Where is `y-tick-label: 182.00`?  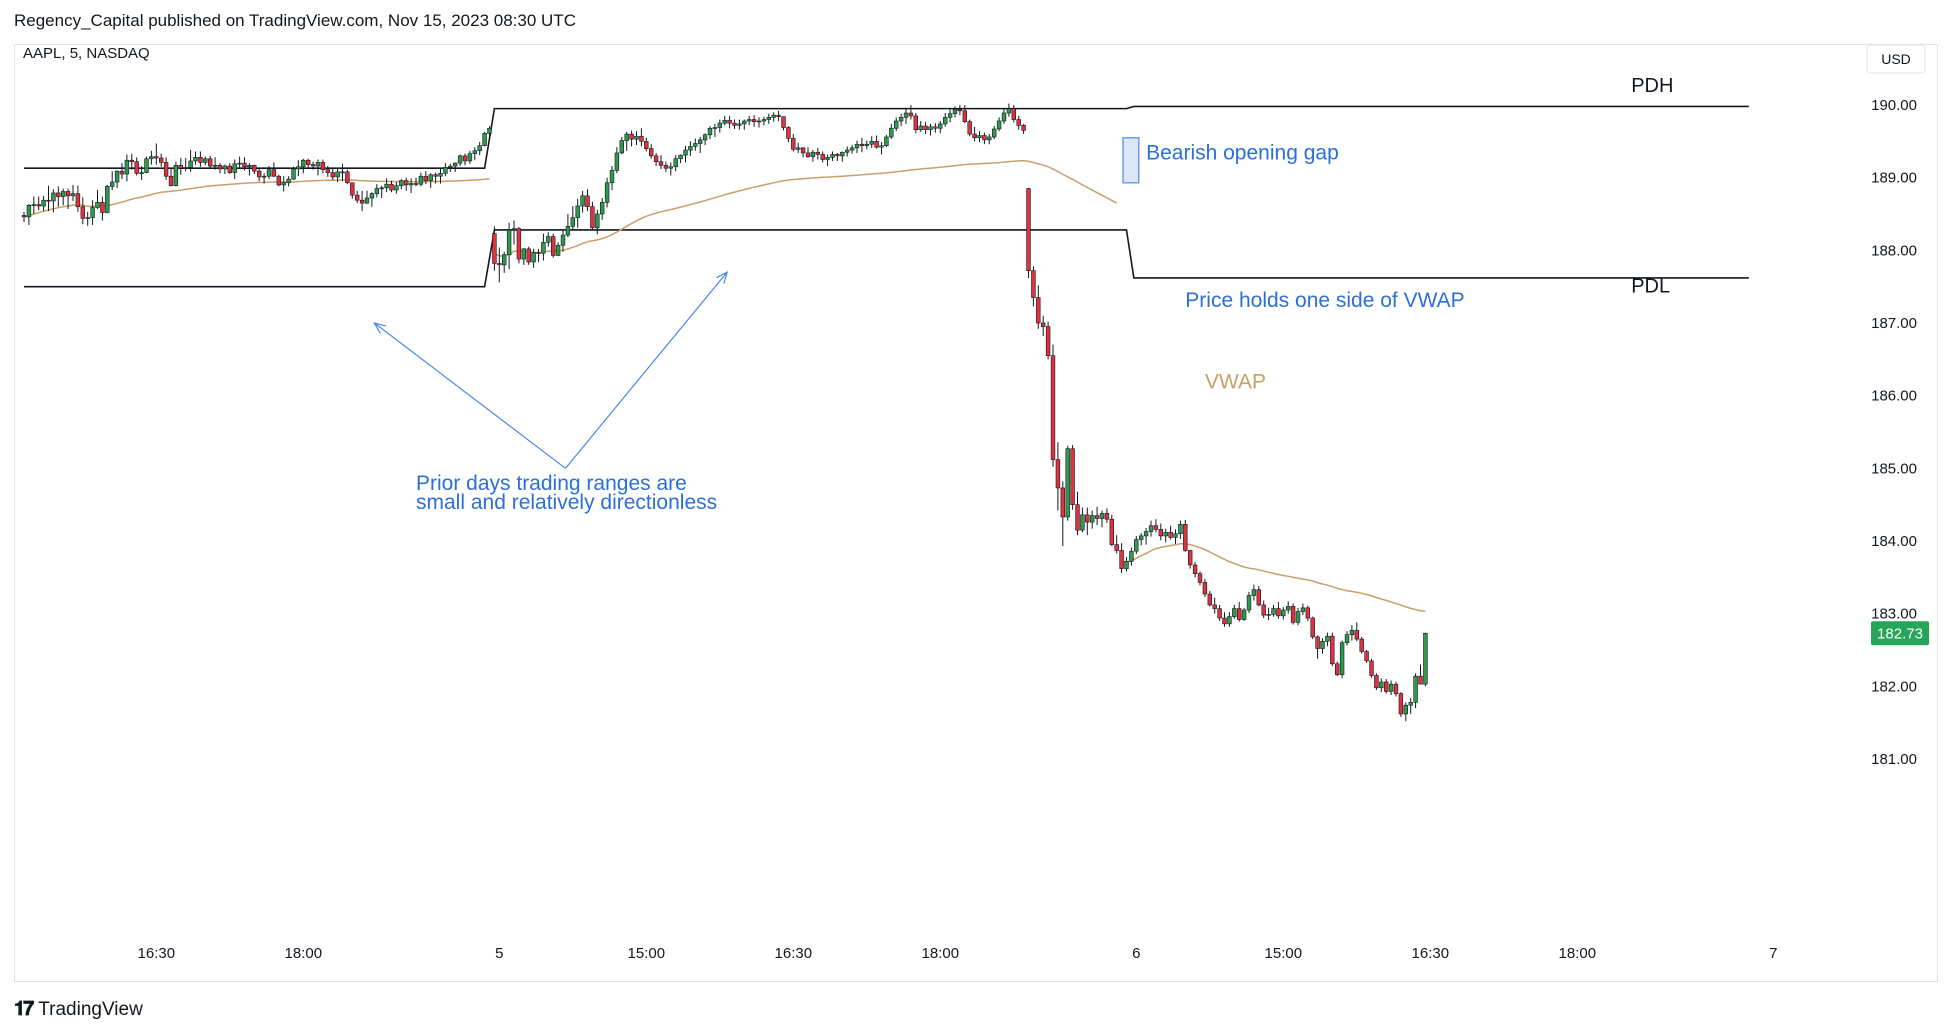
y-tick-label: 182.00 is located at coordinates (1894, 686).